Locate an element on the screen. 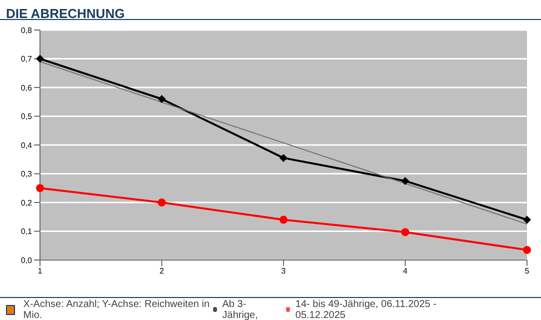 The width and height of the screenshot is (541, 320). x-tick-label: 2 is located at coordinates (162, 271).